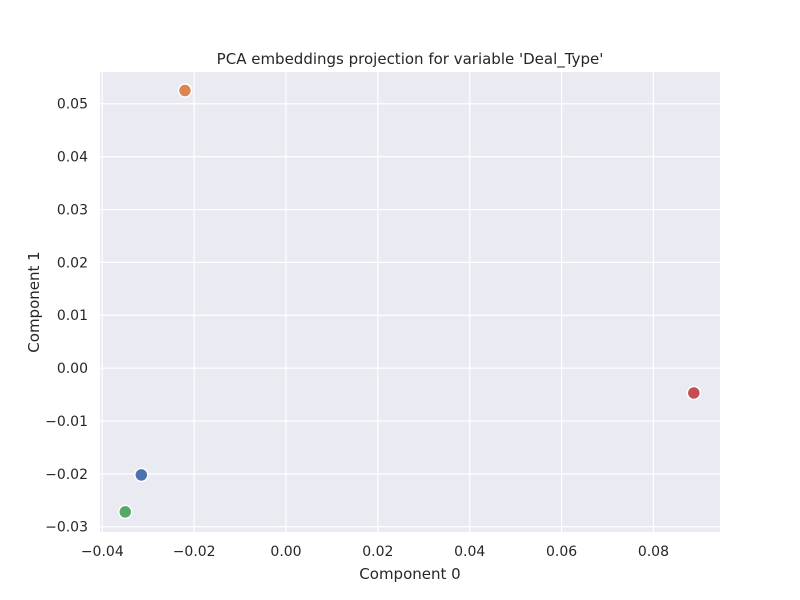  Describe the element at coordinates (72, 158) in the screenshot. I see `y-tick-label: 0.04` at that location.